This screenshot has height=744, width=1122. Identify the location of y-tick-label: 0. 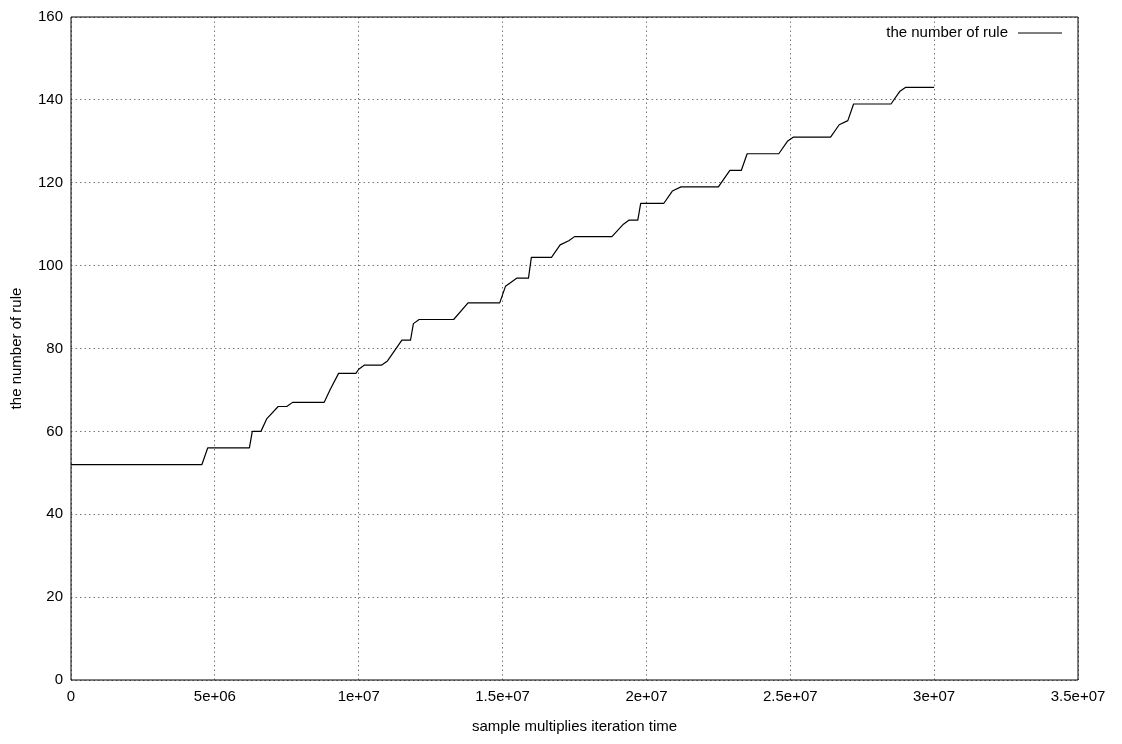
(59, 679).